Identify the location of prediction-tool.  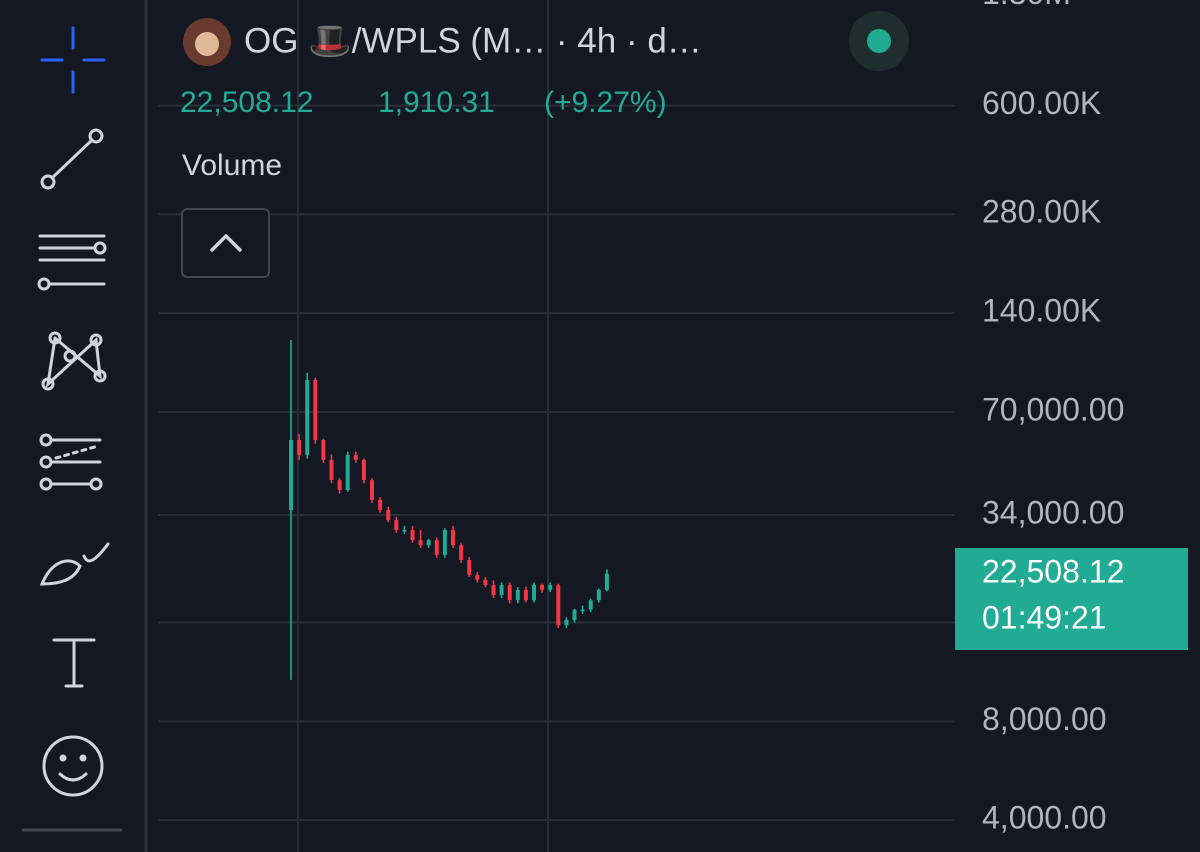
(71, 462).